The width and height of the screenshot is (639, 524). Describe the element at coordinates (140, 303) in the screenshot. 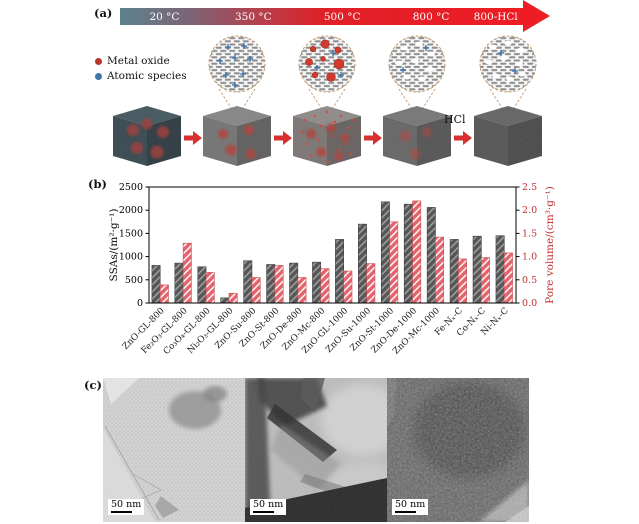

I see `left-y-tick-0: 0` at that location.